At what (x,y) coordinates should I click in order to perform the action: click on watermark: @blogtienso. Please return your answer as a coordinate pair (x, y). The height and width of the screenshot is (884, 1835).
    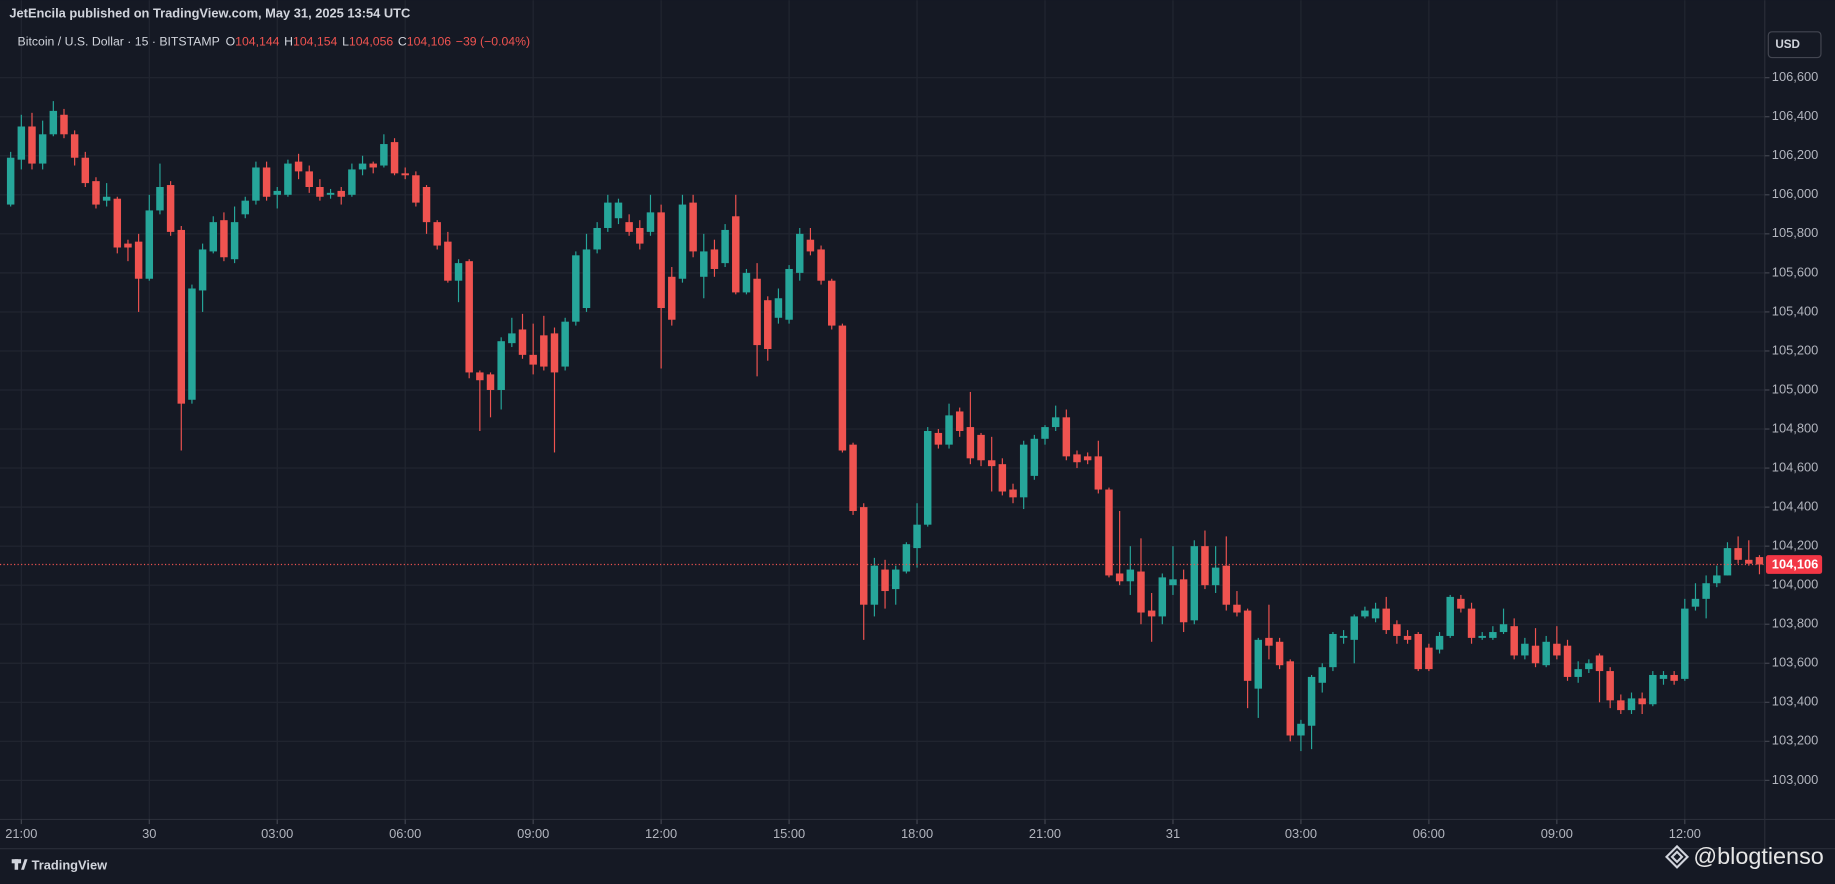
    Looking at the image, I should click on (1758, 856).